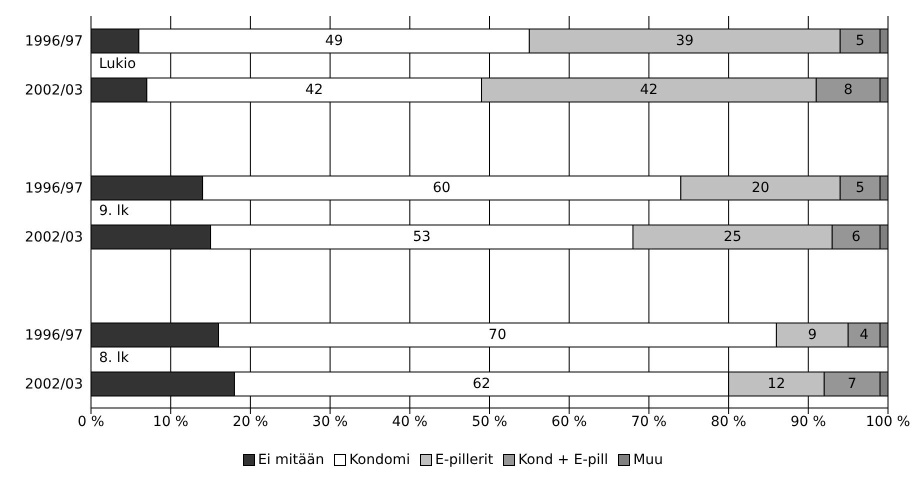 The image size is (921, 486). Describe the element at coordinates (464, 460) in the screenshot. I see `legend-label: E-pillerit` at that location.